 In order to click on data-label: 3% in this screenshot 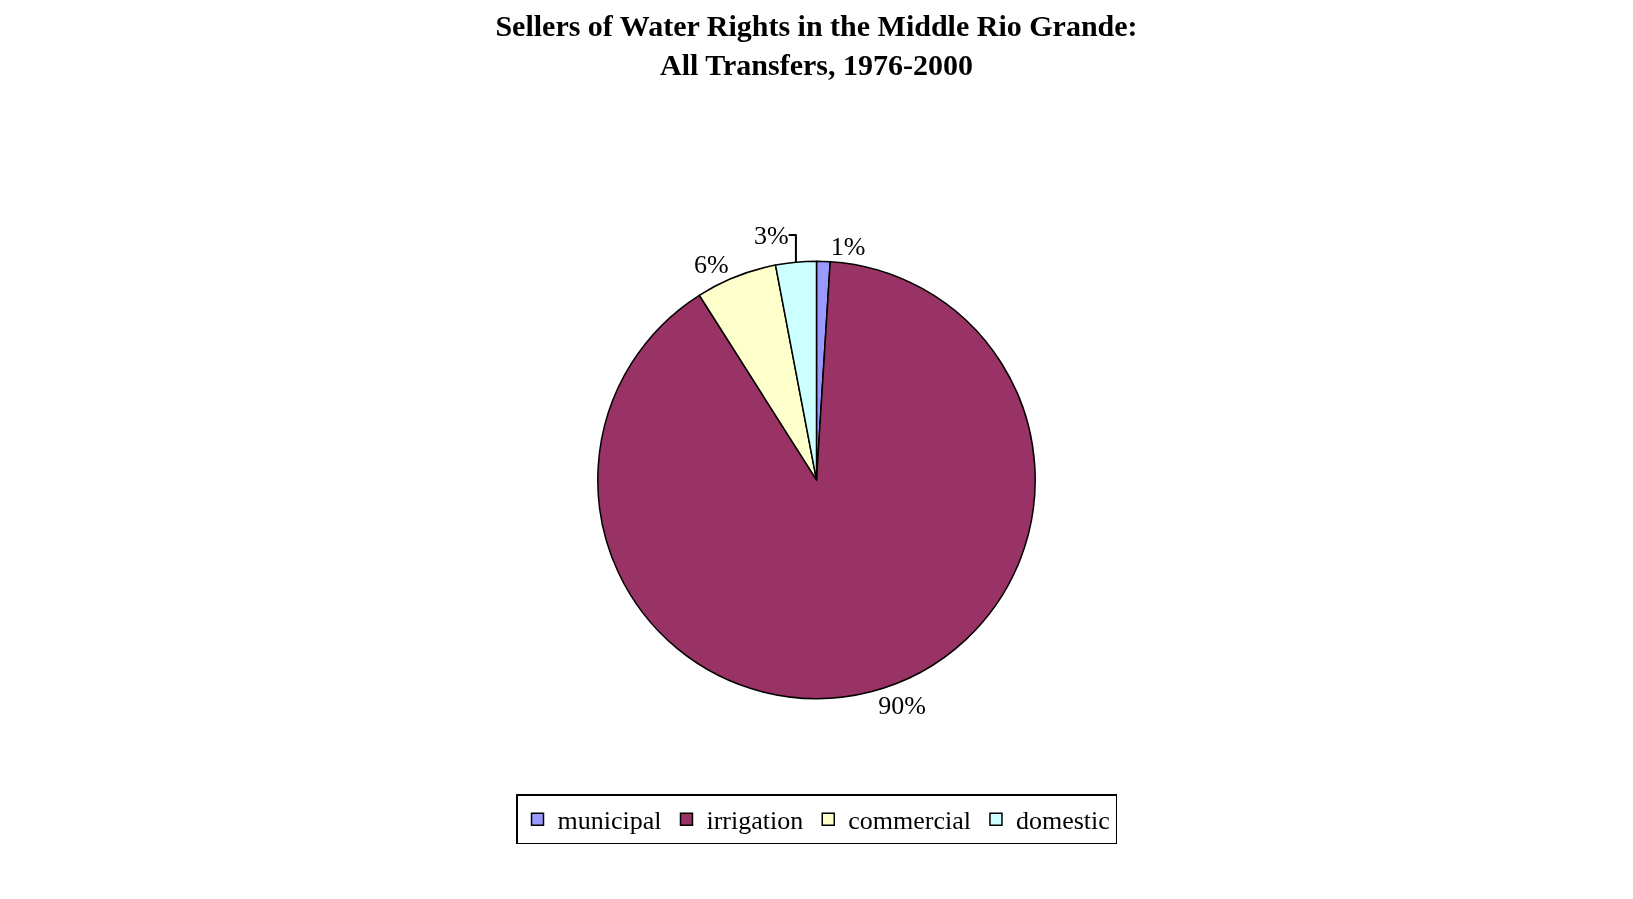, I will do `click(771, 235)`.